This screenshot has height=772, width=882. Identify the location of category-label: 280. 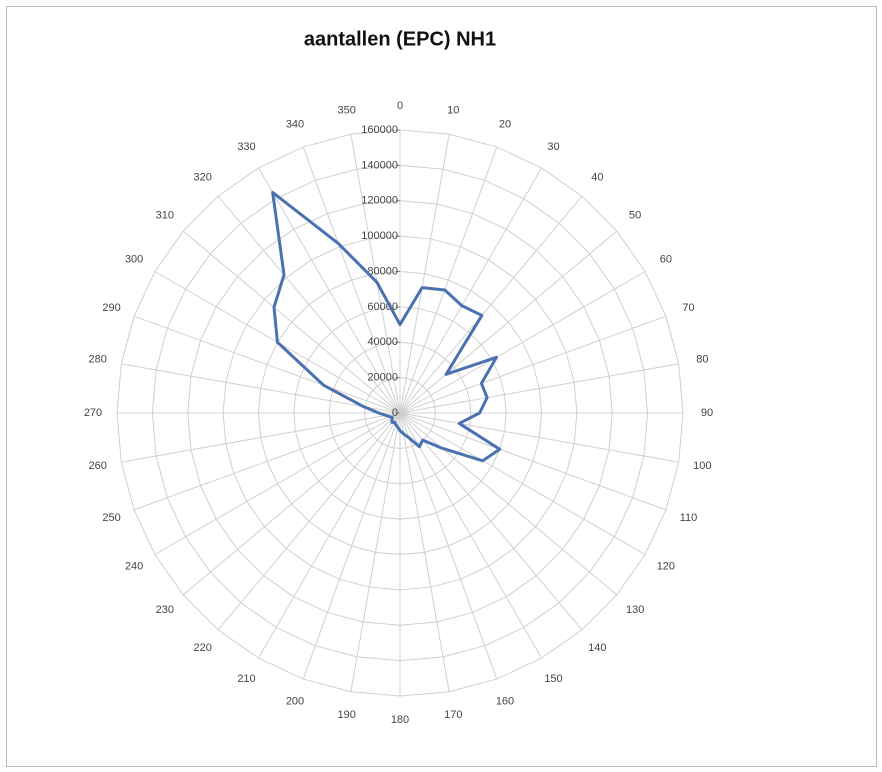
(97, 360).